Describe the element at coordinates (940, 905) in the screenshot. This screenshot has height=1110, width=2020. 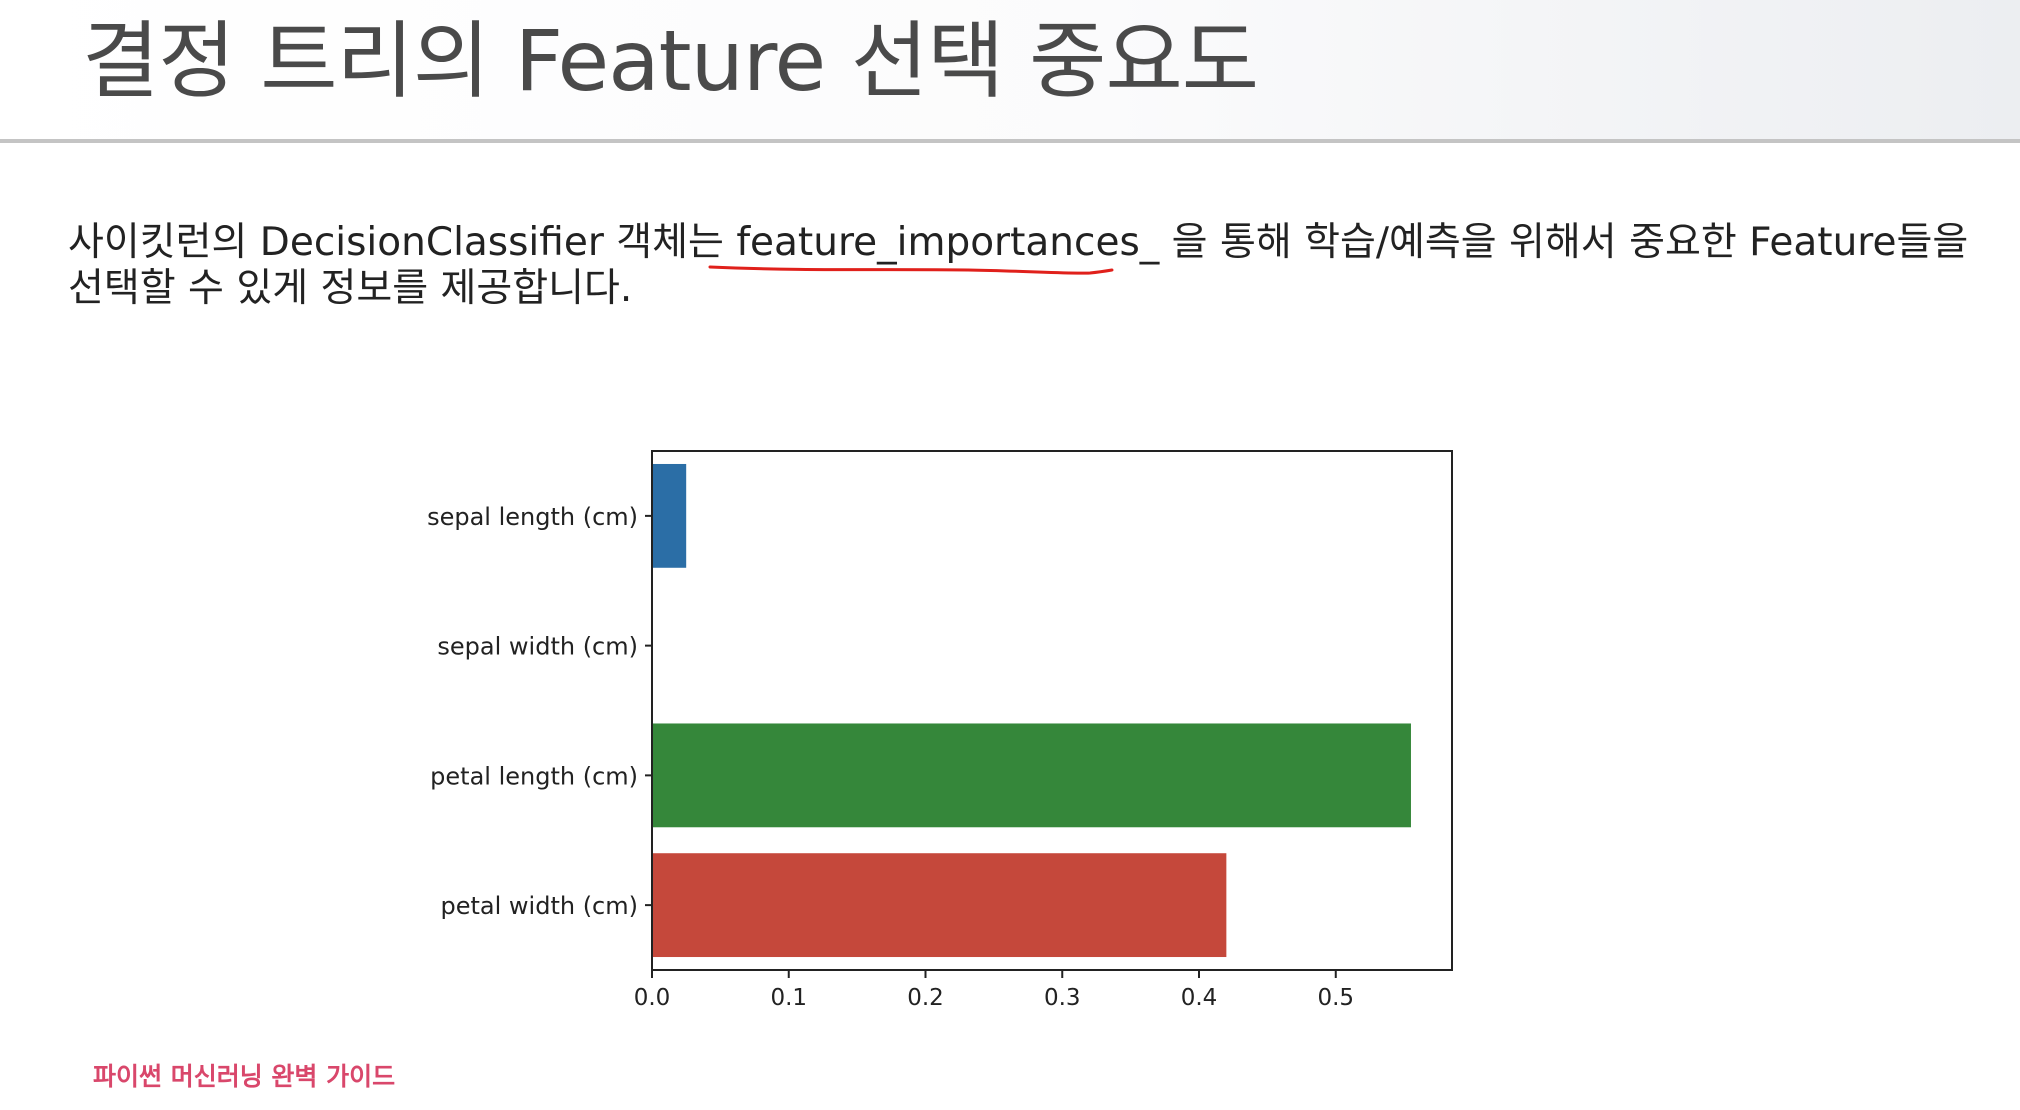
I see `bar-petal-width` at that location.